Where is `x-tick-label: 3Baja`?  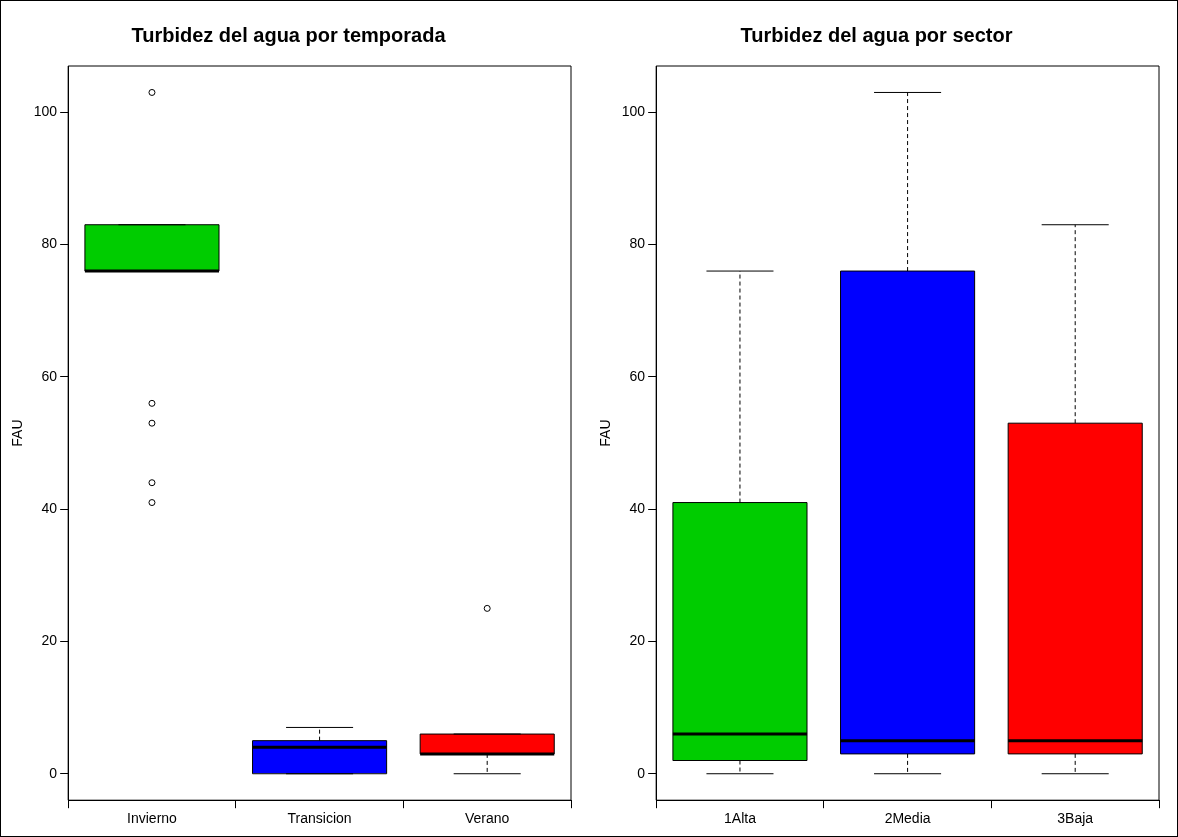 x-tick-label: 3Baja is located at coordinates (1075, 818).